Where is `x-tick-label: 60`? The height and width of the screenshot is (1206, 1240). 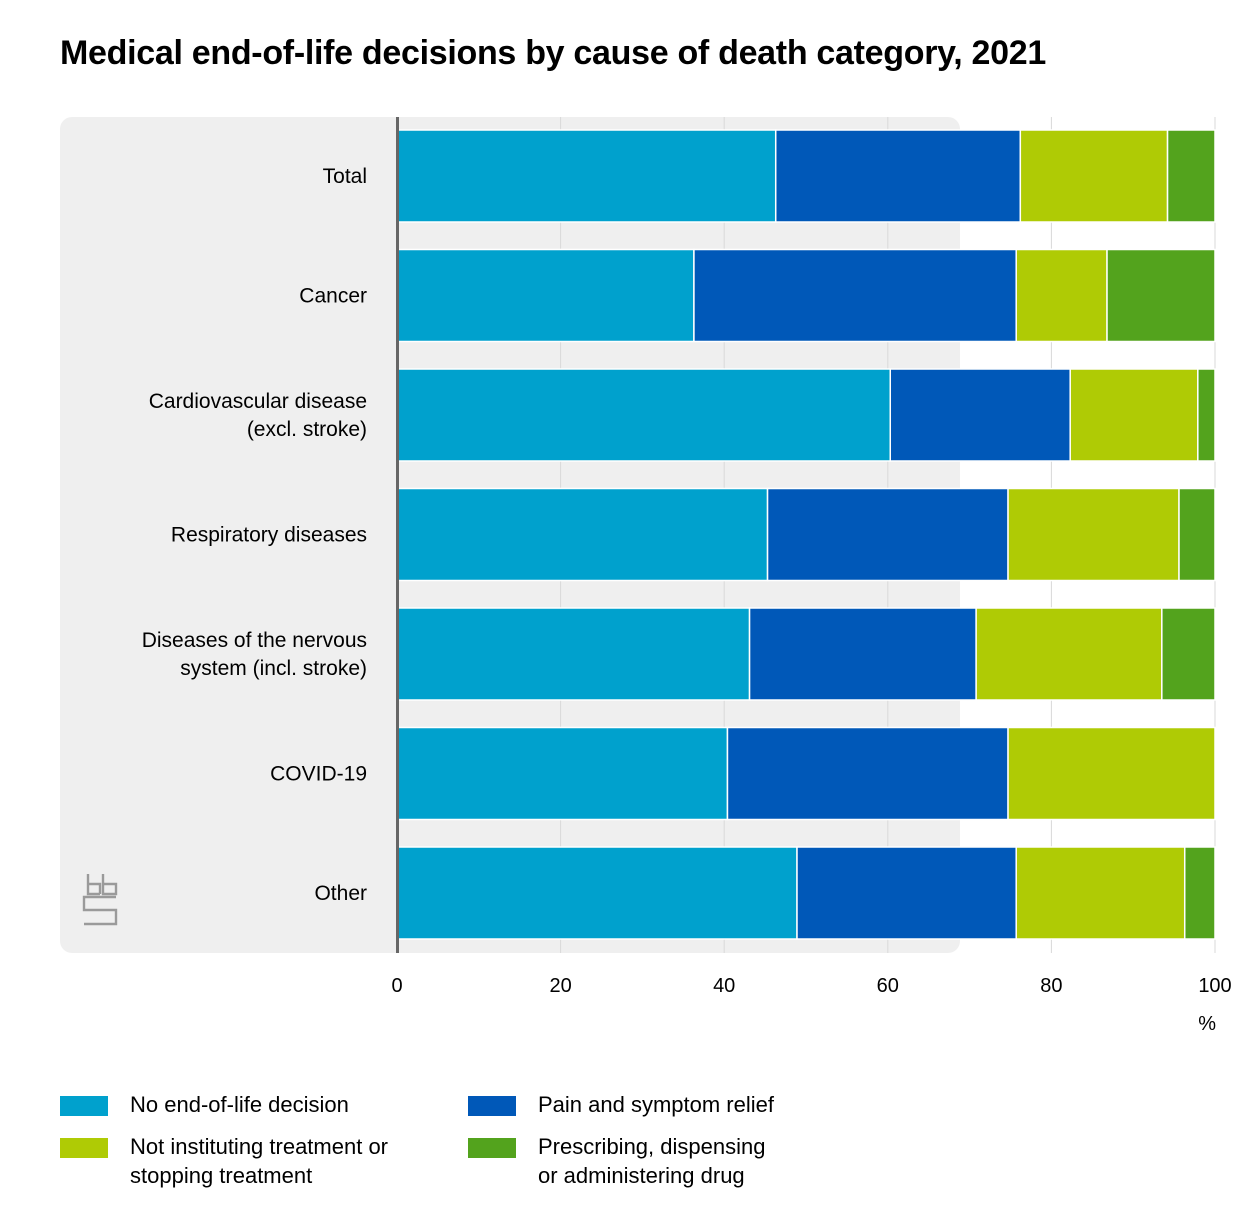 x-tick-label: 60 is located at coordinates (888, 986).